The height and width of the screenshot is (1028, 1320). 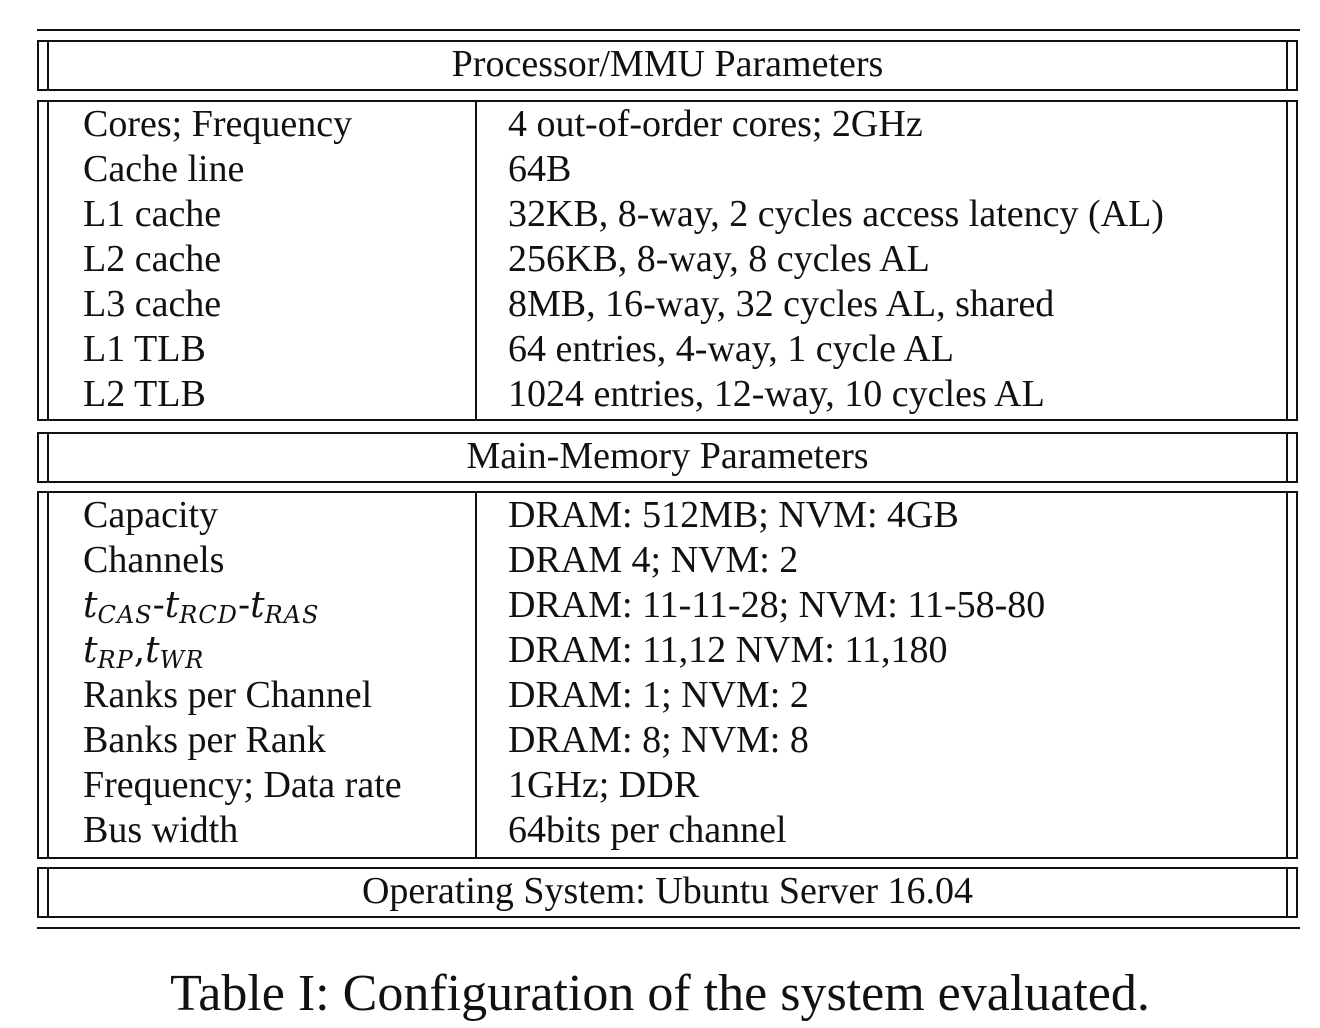 I want to click on param-value: 1024 entries, 12-way, 10 cycles AL, so click(x=776, y=394).